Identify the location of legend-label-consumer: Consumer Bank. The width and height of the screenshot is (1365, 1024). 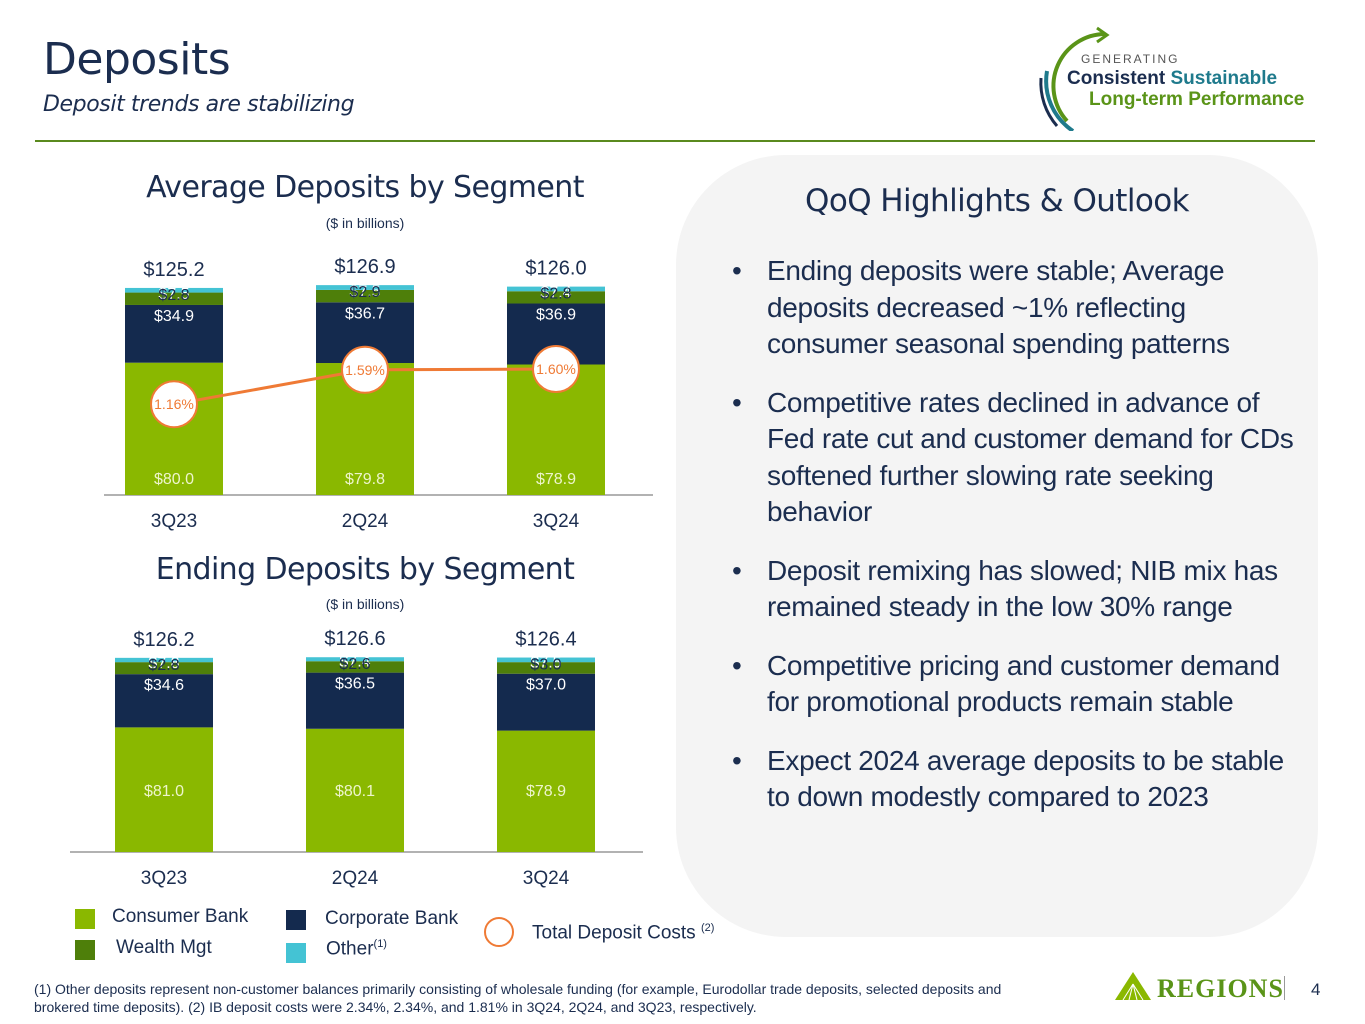
(180, 916).